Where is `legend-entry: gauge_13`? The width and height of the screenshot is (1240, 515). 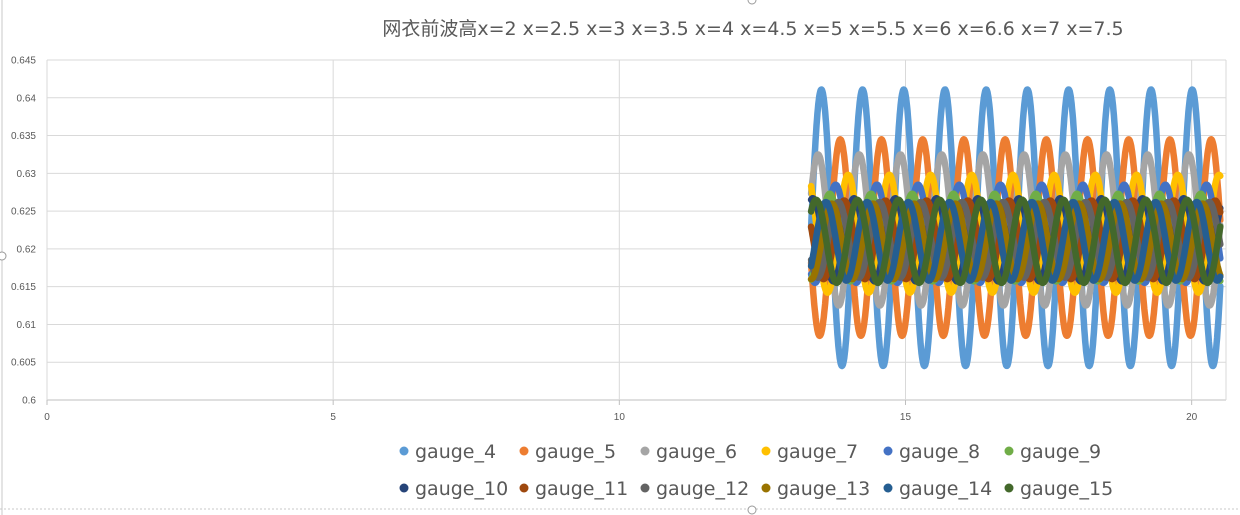 legend-entry: gauge_13 is located at coordinates (816, 489).